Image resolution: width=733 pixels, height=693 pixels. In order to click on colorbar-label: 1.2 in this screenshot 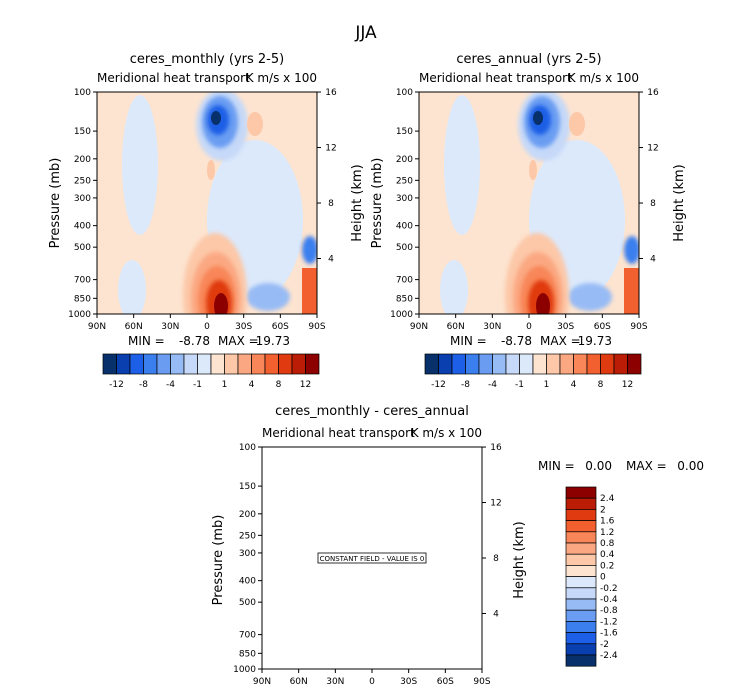, I will do `click(607, 533)`.